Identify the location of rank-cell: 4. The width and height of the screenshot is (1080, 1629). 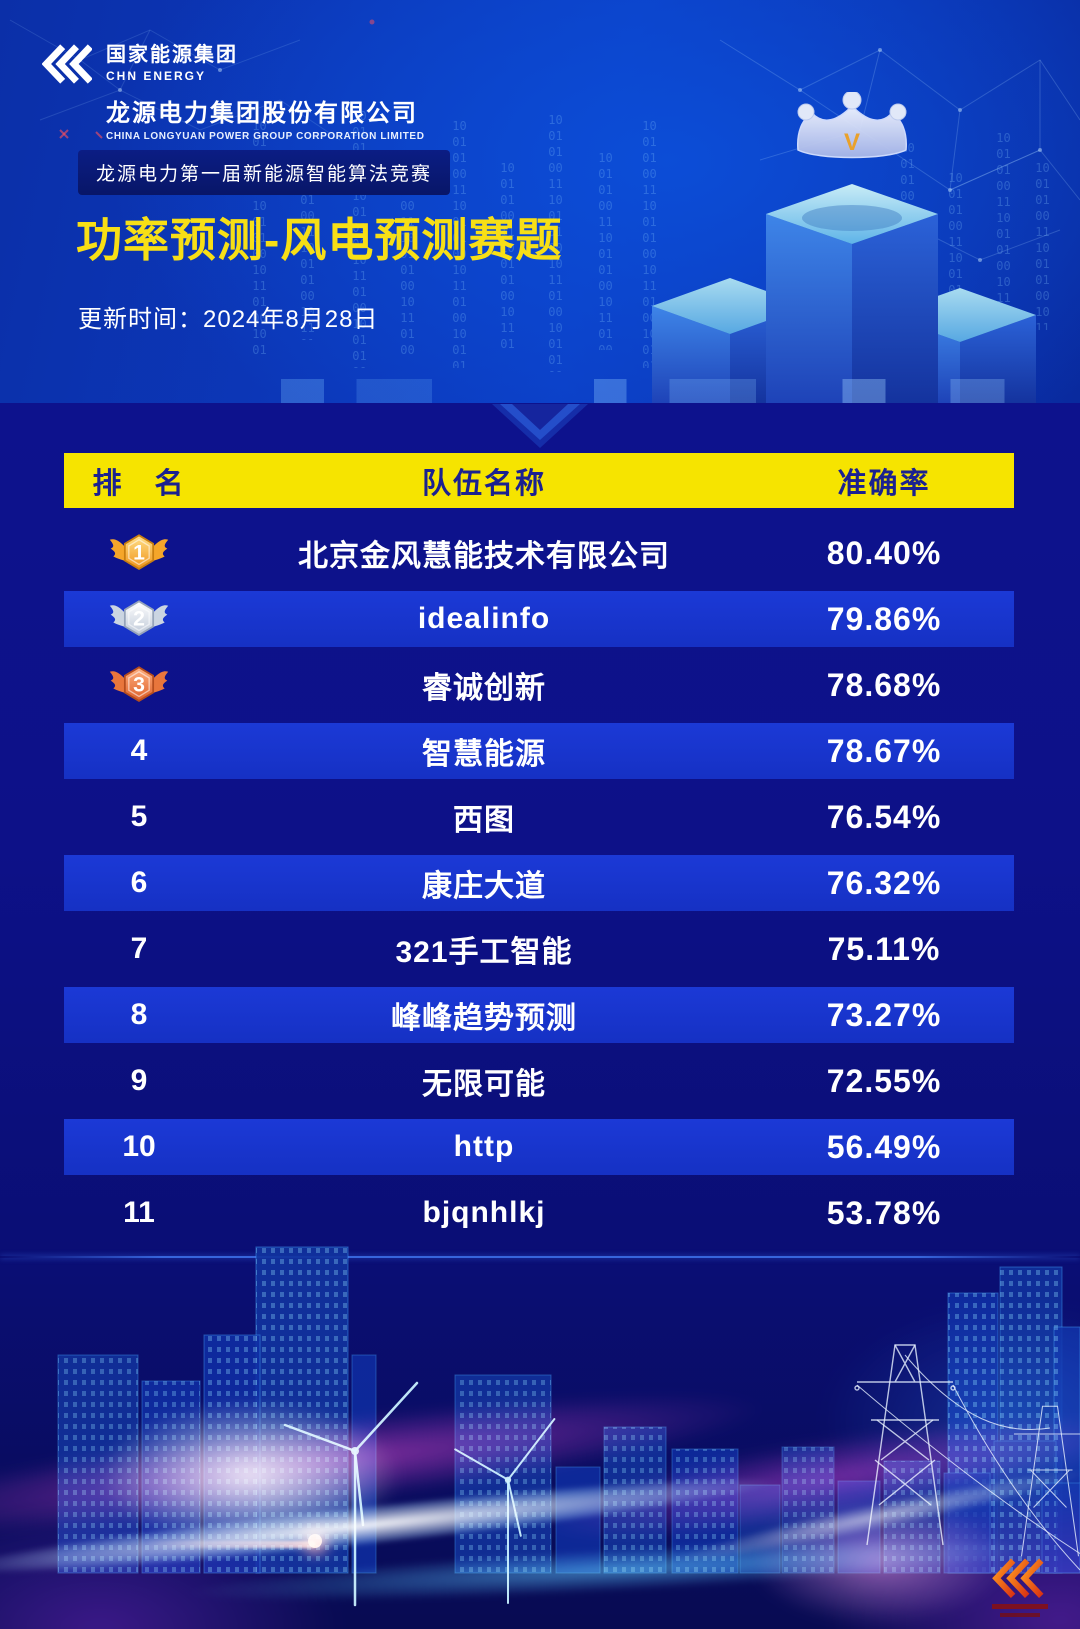
(139, 751).